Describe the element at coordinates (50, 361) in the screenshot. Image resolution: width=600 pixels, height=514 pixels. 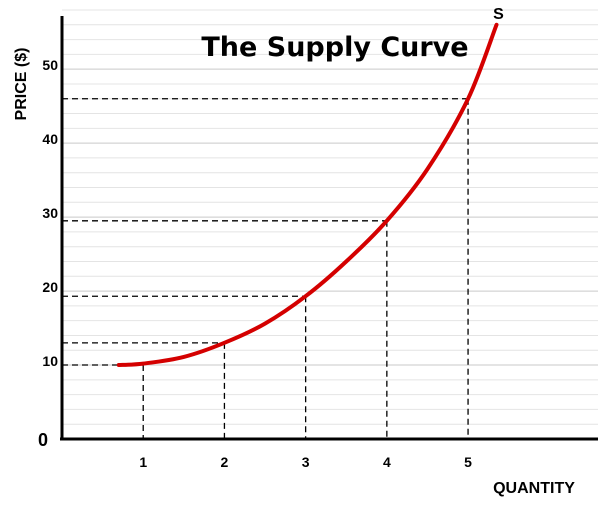
I see `y-tick-label: 10` at that location.